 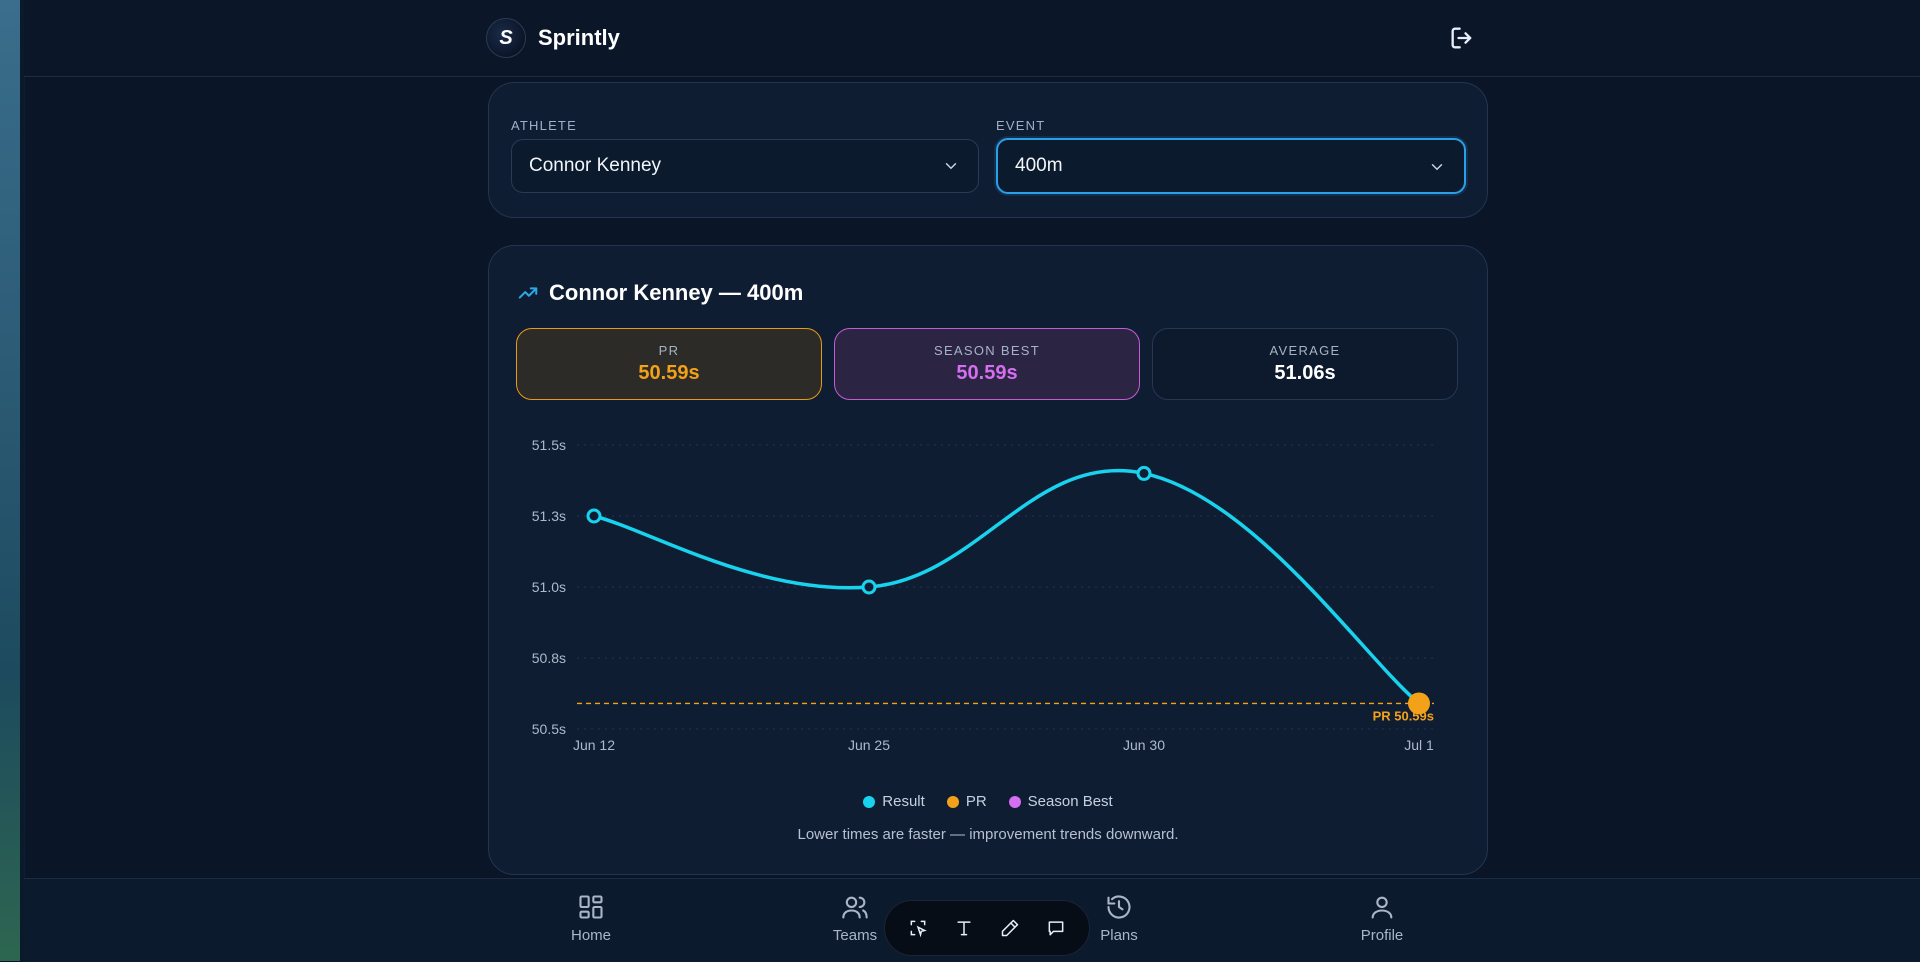 I want to click on pr-stat-label: PR, so click(x=669, y=350).